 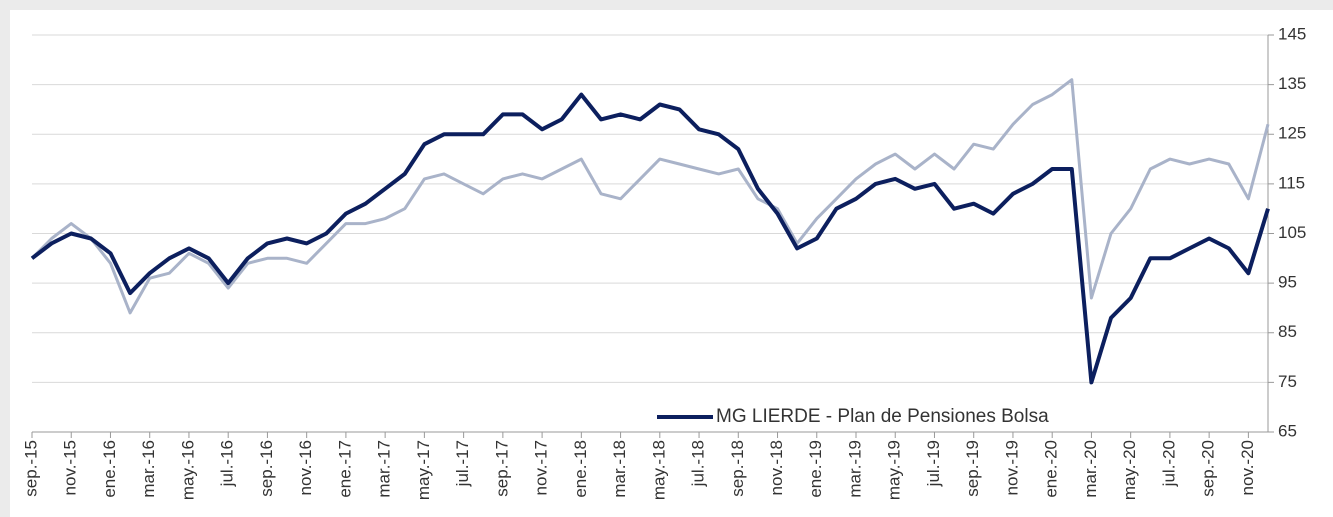 What do you see at coordinates (1287, 381) in the screenshot?
I see `y-tick-label: 75` at bounding box center [1287, 381].